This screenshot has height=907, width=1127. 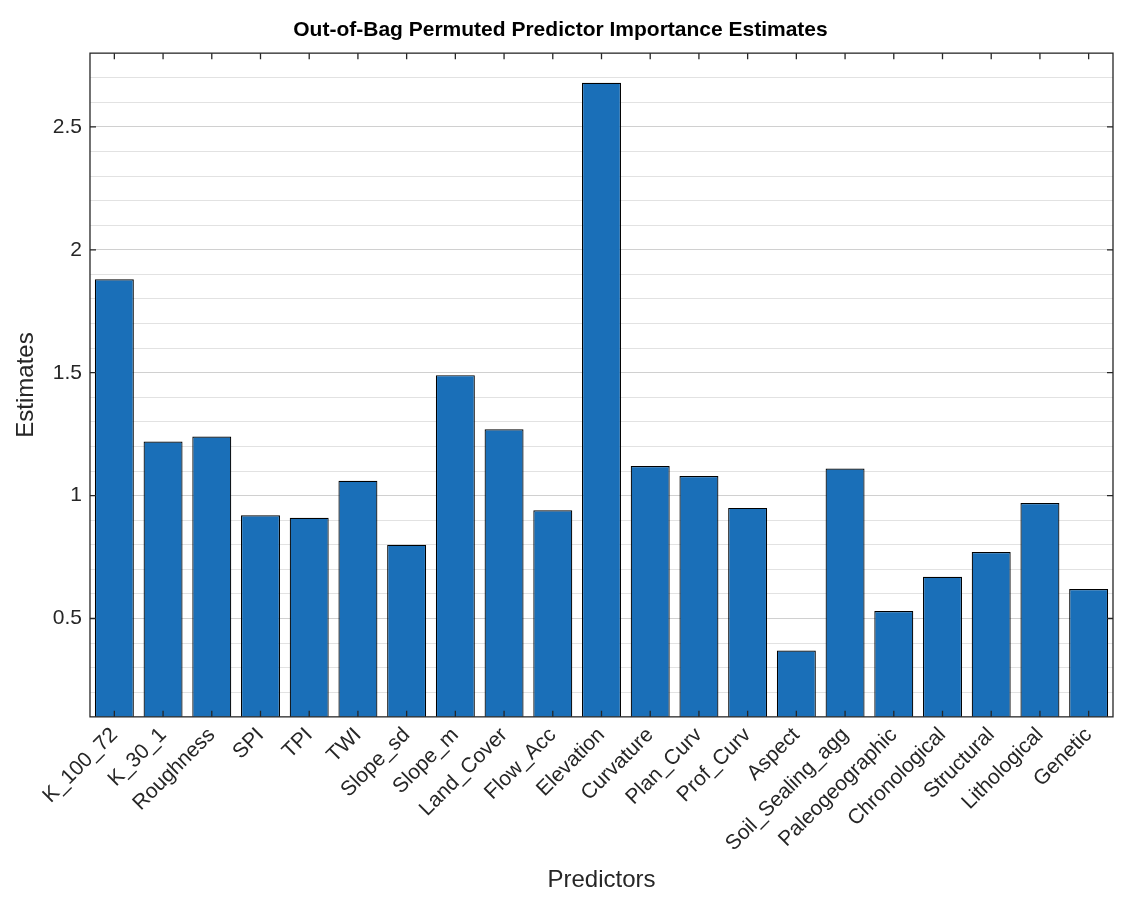 What do you see at coordinates (67, 617) in the screenshot?
I see `y-tick-label: 0.5` at bounding box center [67, 617].